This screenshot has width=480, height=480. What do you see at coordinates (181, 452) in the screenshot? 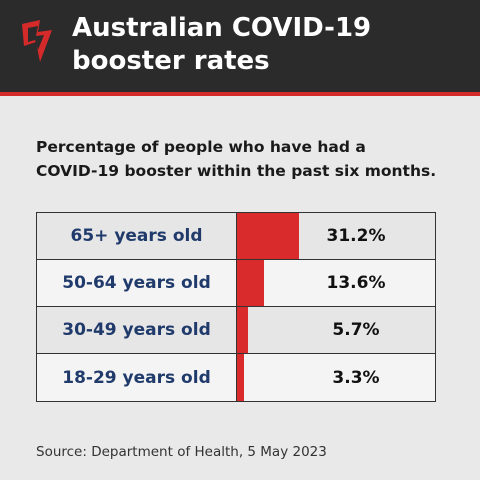
I see `source-note: Source: Department of Health, 5 May 2023` at bounding box center [181, 452].